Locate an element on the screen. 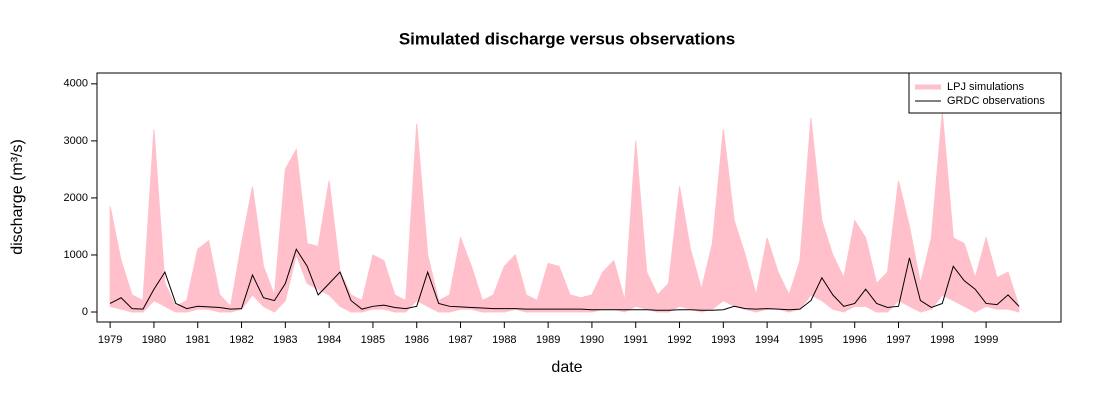 The image size is (1100, 412). x-tick-label: 1984 is located at coordinates (329, 340).